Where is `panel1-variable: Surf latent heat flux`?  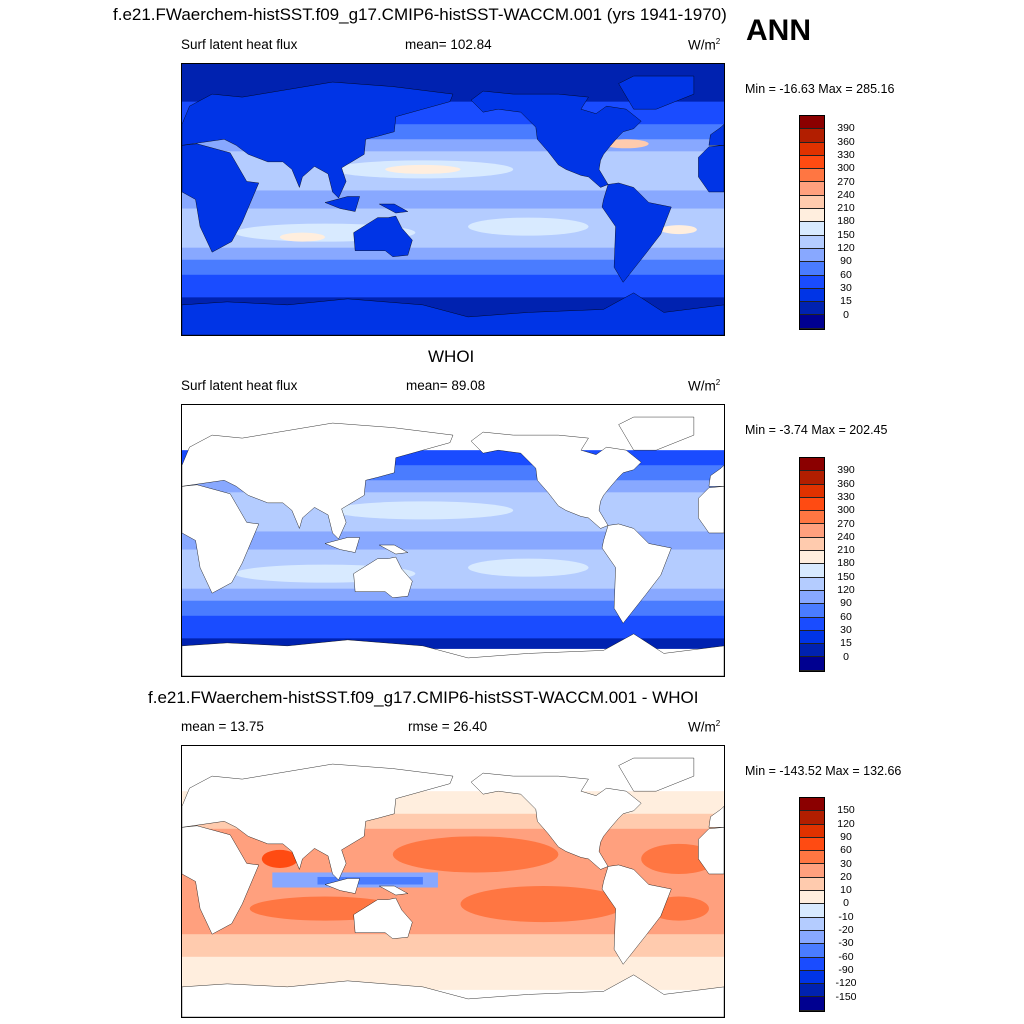
panel1-variable: Surf latent heat flux is located at coordinates (239, 44).